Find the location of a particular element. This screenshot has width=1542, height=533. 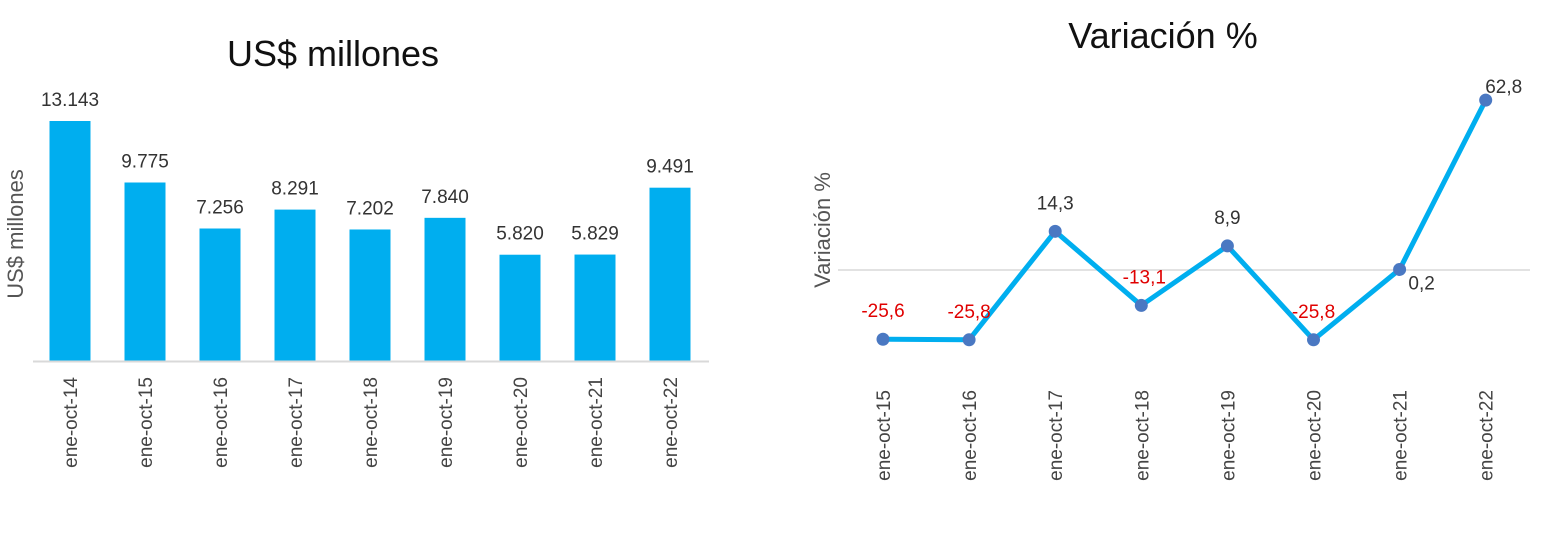

line-x-tick-label: ene-oct-17 is located at coordinates (1056, 435).